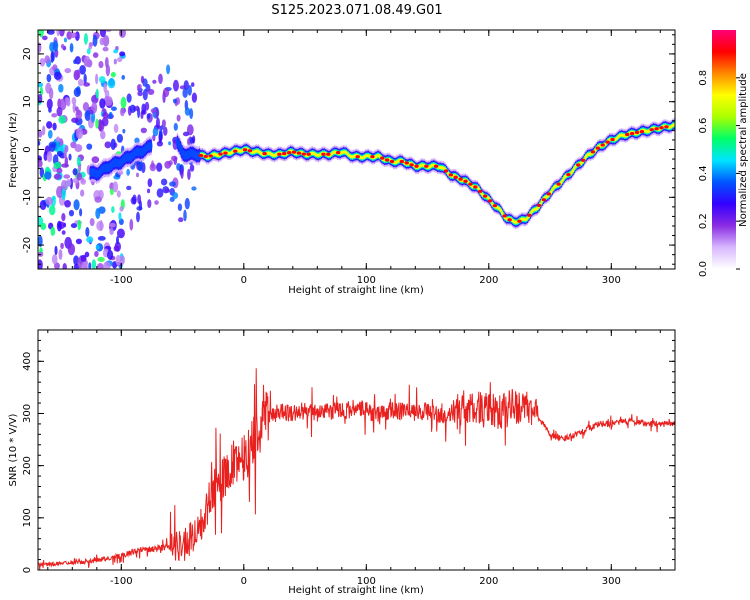  Describe the element at coordinates (719, 173) in the screenshot. I see `colorbar-ticks: 0.0 0.2 0.4 0.6 0.8` at that location.